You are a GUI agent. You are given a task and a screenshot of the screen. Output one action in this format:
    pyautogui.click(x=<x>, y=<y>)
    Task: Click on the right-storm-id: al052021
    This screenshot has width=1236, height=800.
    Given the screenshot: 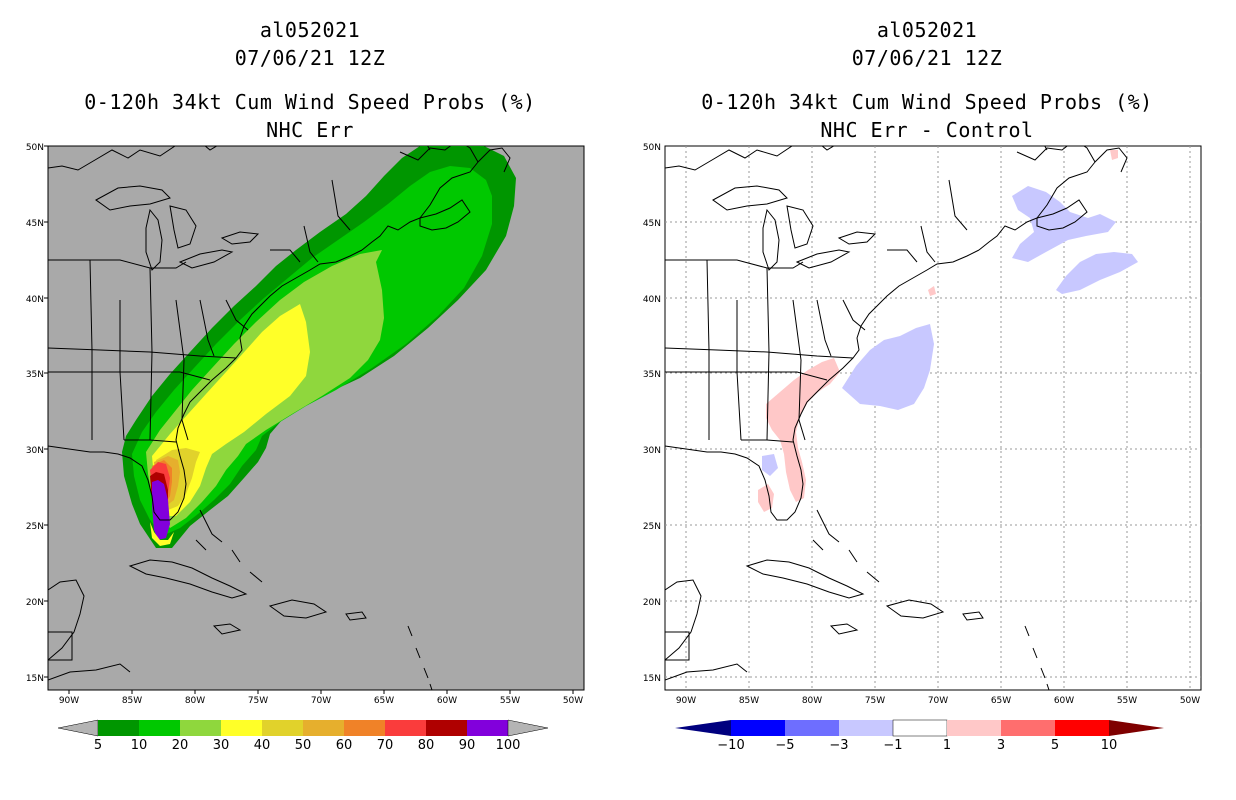 What is the action you would take?
    pyautogui.click(x=927, y=30)
    